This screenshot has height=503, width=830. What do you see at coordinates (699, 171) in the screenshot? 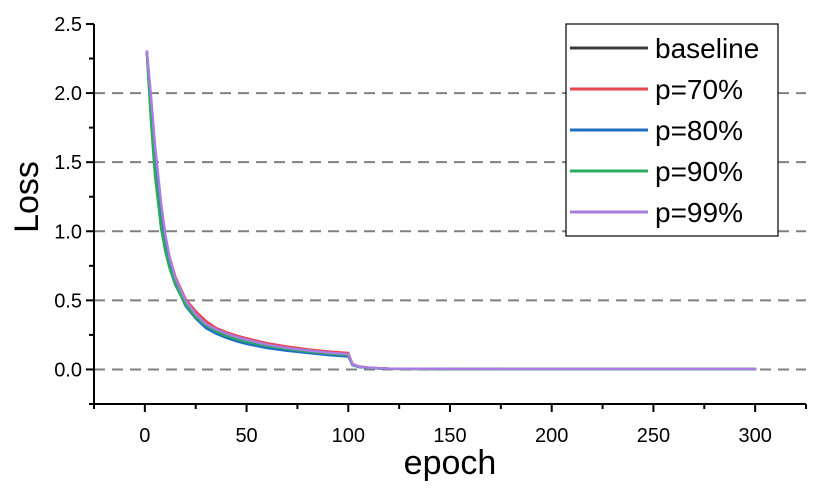
I see `legend-label-3: p=90%` at bounding box center [699, 171].